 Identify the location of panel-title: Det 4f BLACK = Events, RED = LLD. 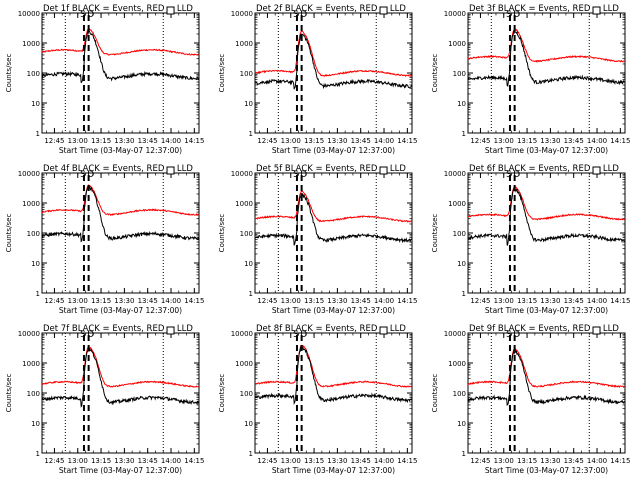
(118, 169).